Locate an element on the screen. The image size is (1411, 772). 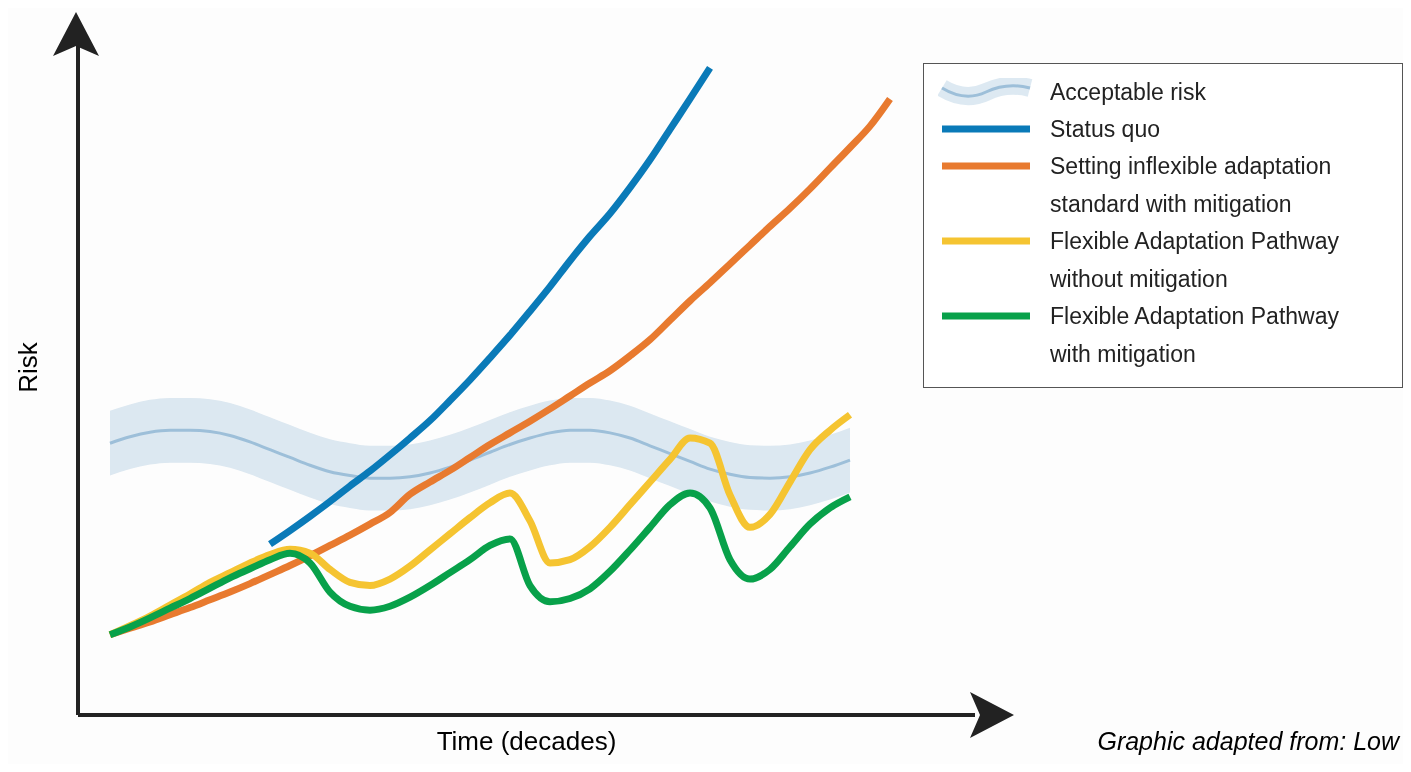
legend-label: Flexible Adaptation Pathway with mitigation is located at coordinates (1195, 335).